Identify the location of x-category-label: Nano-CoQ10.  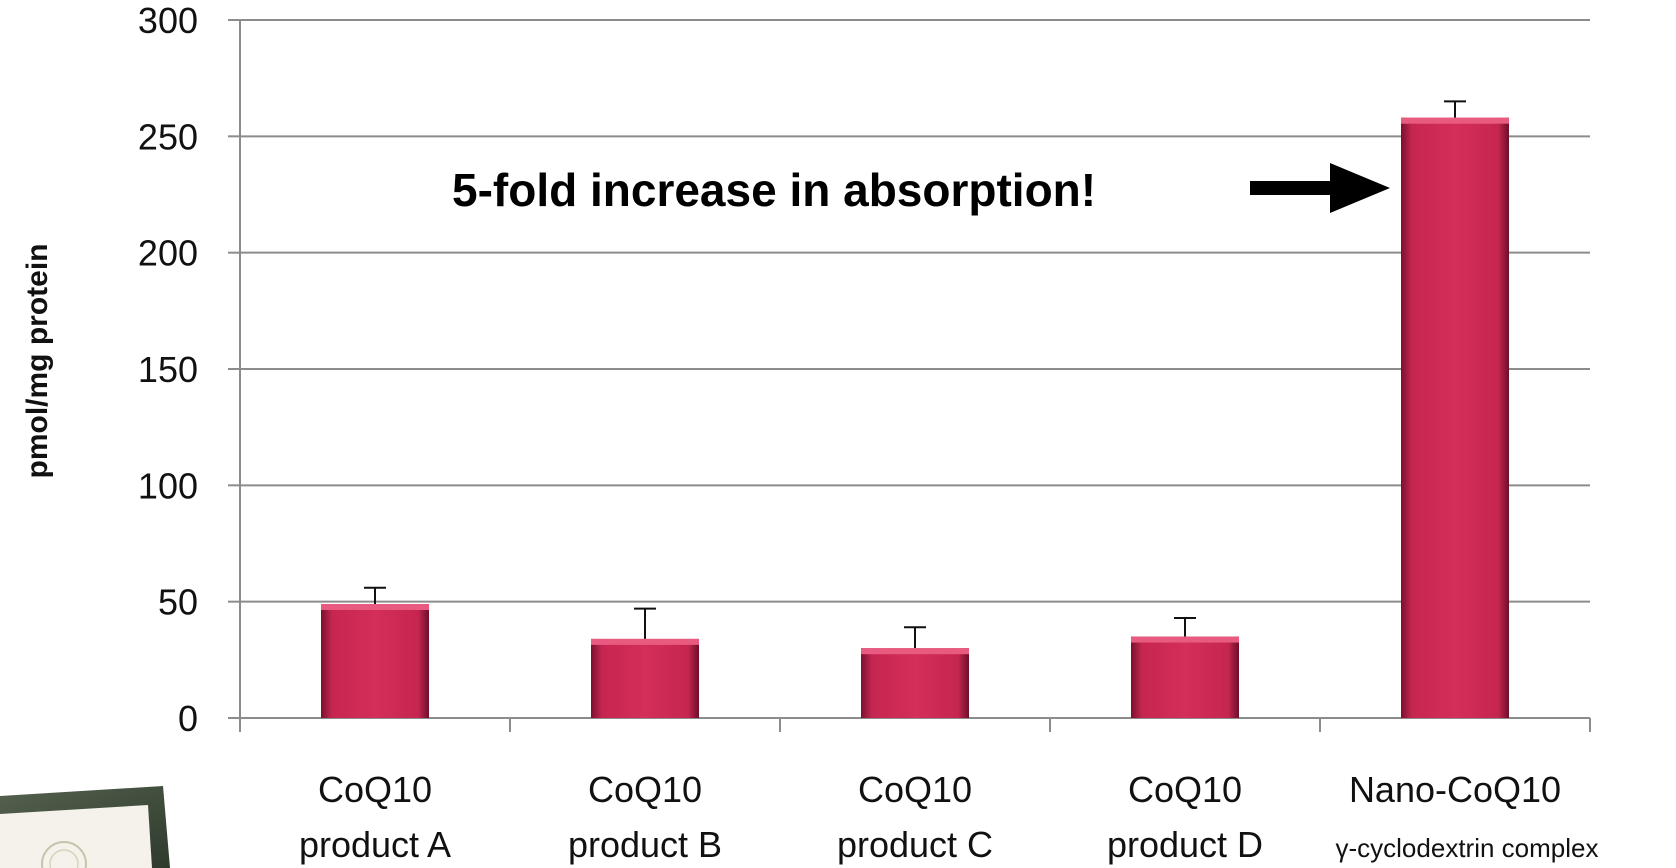
(1455, 789).